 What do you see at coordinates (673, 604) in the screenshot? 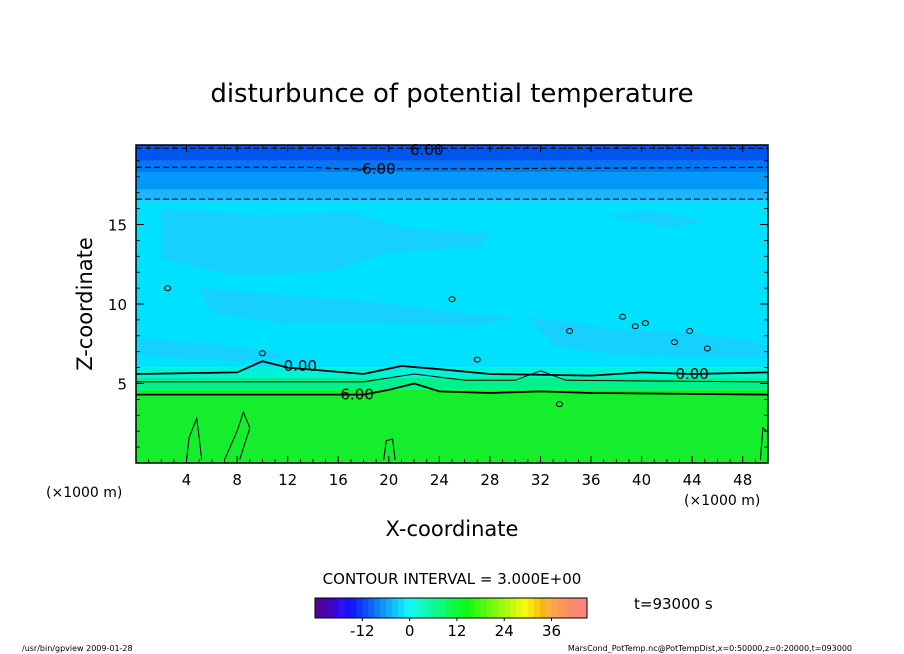
I see `time-label: t=93000 s` at bounding box center [673, 604].